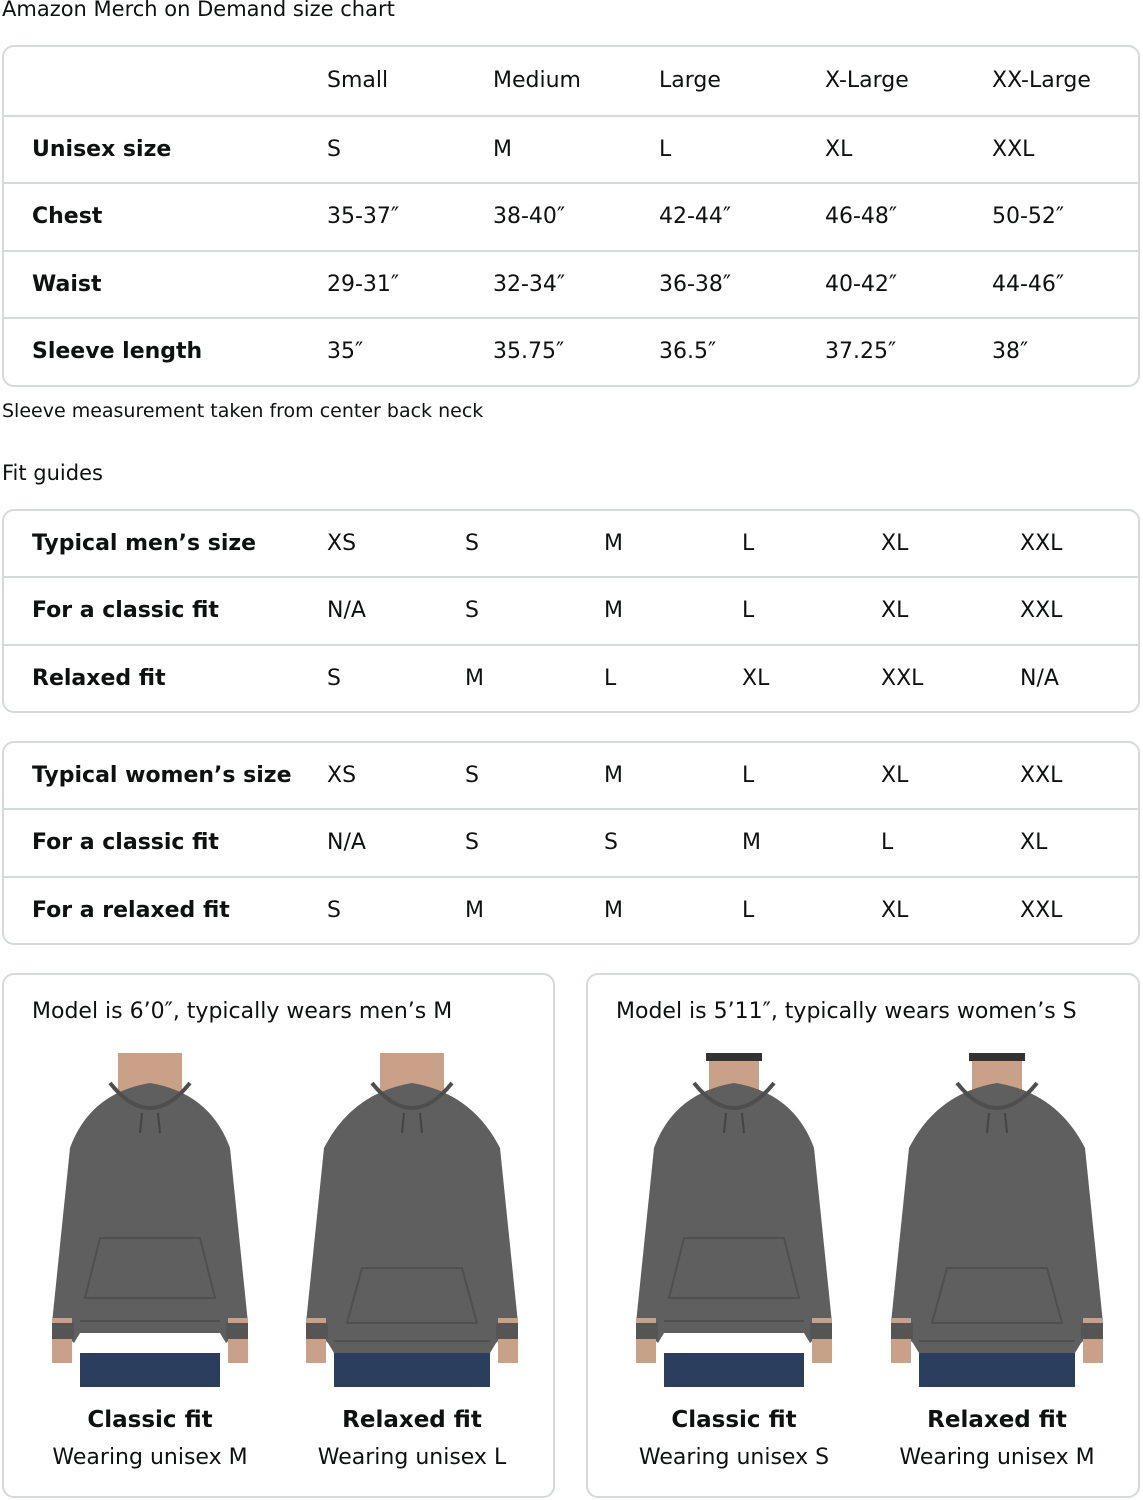 Image resolution: width=1143 pixels, height=1500 pixels. I want to click on column-header: XX-Large, so click(1041, 81).